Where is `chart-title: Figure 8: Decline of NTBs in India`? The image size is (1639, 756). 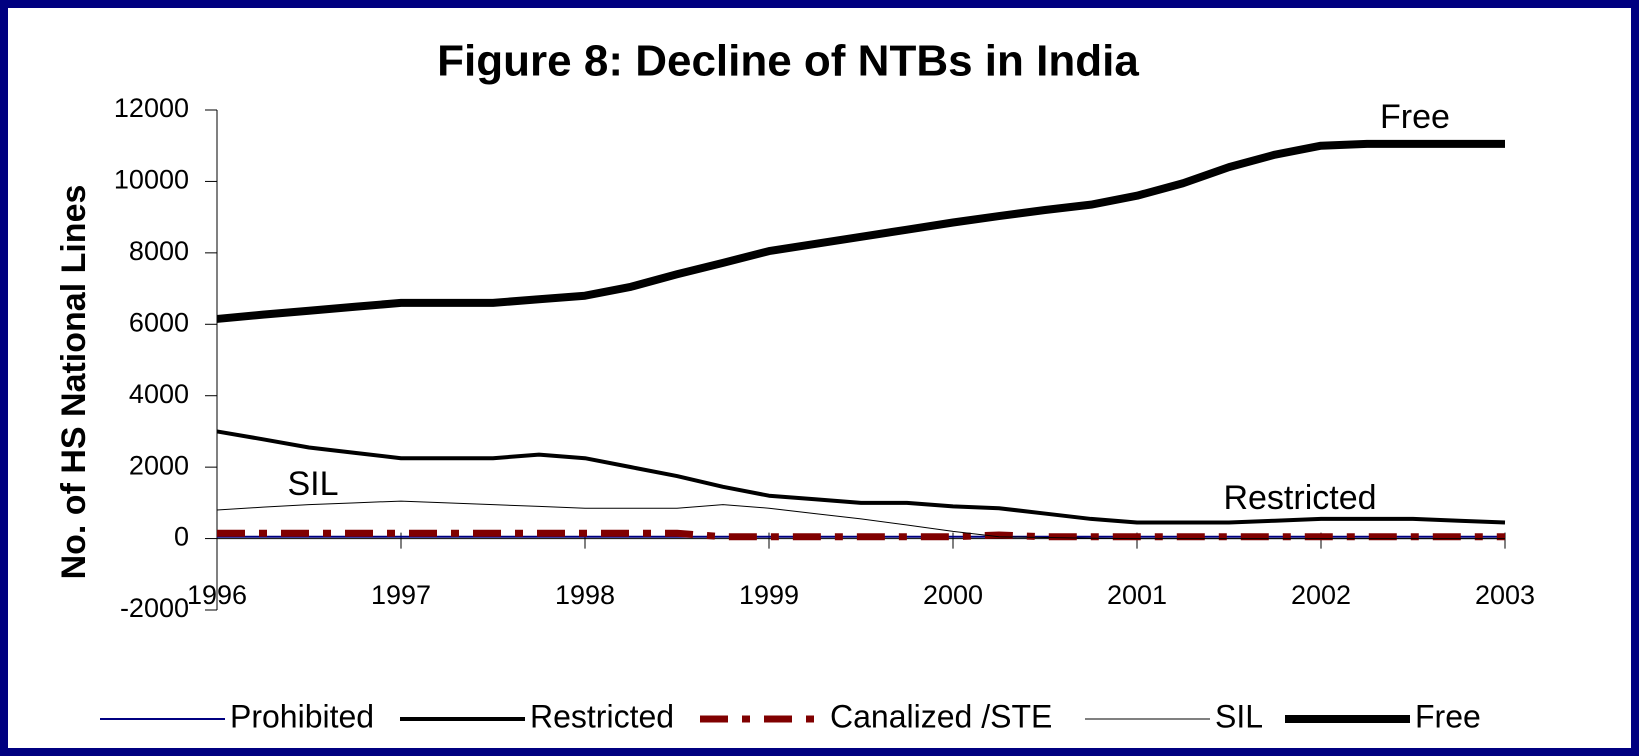 chart-title: Figure 8: Decline of NTBs in India is located at coordinates (788, 61).